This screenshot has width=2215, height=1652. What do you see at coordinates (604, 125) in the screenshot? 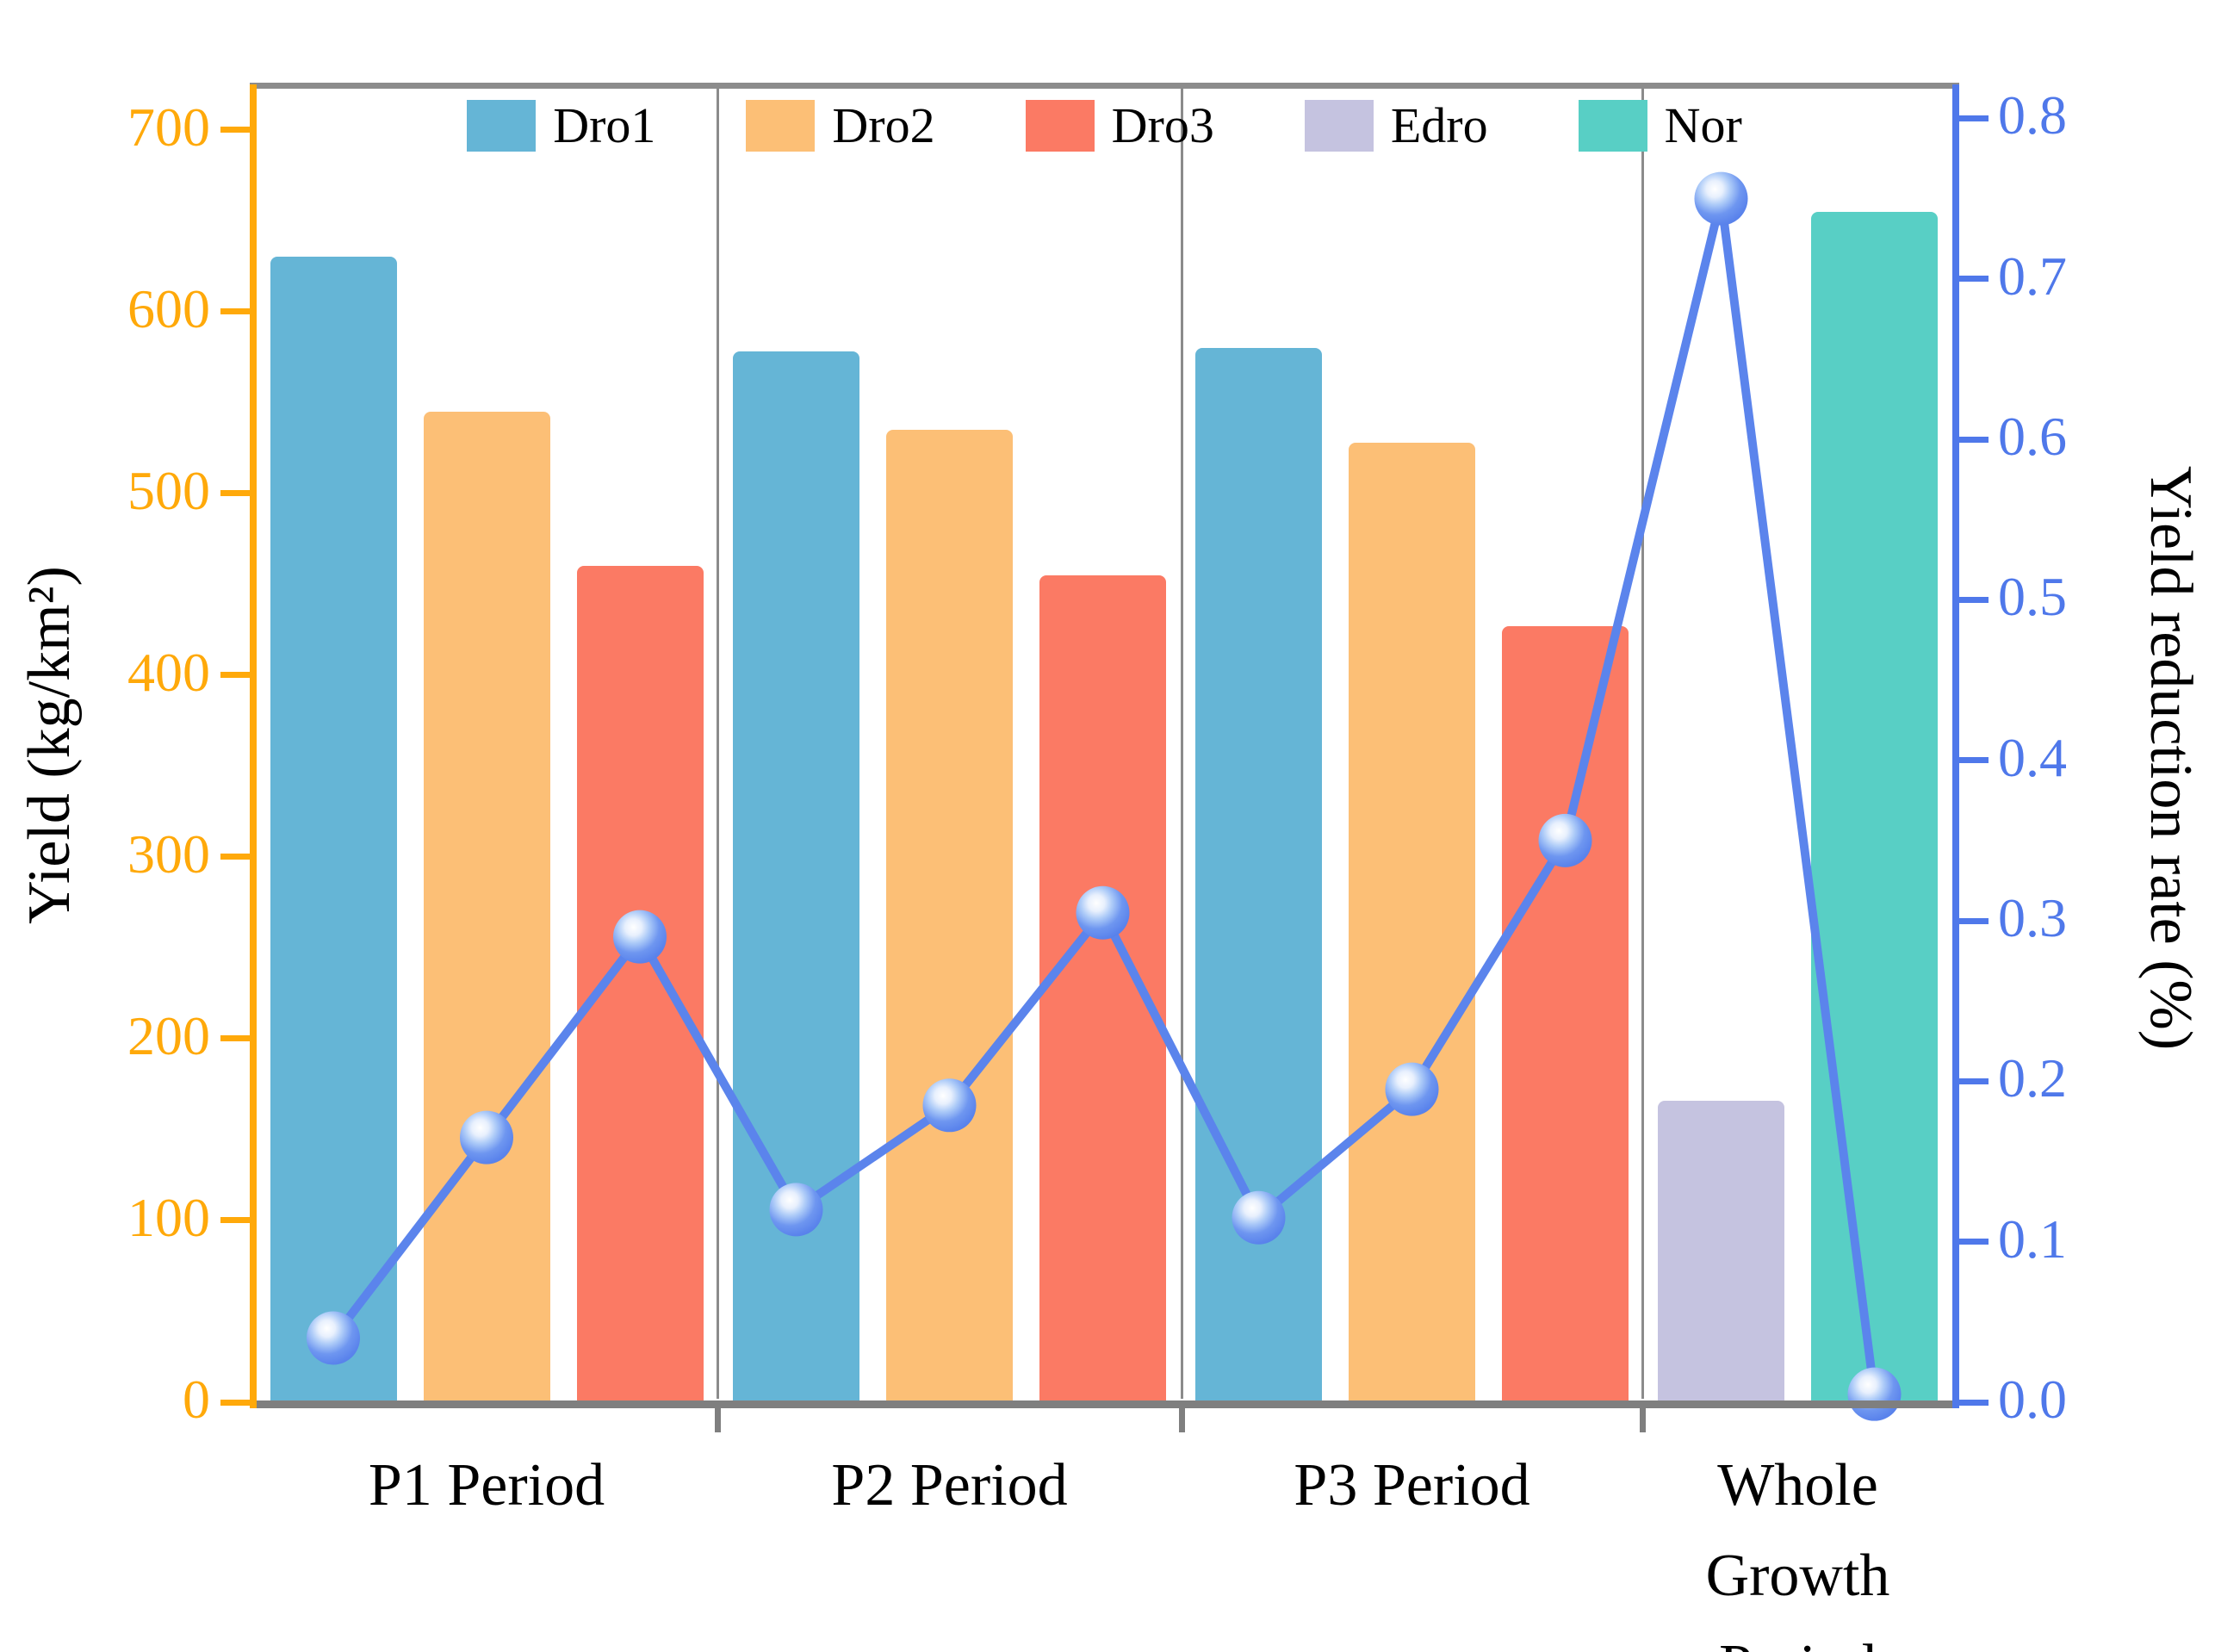
I see `legend-label-Dro1: Dro1` at bounding box center [604, 125].